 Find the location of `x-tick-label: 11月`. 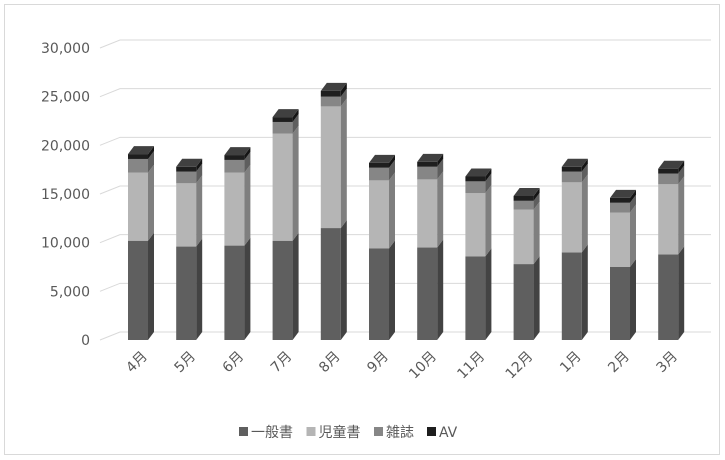

x-tick-label: 11月 is located at coordinates (471, 366).